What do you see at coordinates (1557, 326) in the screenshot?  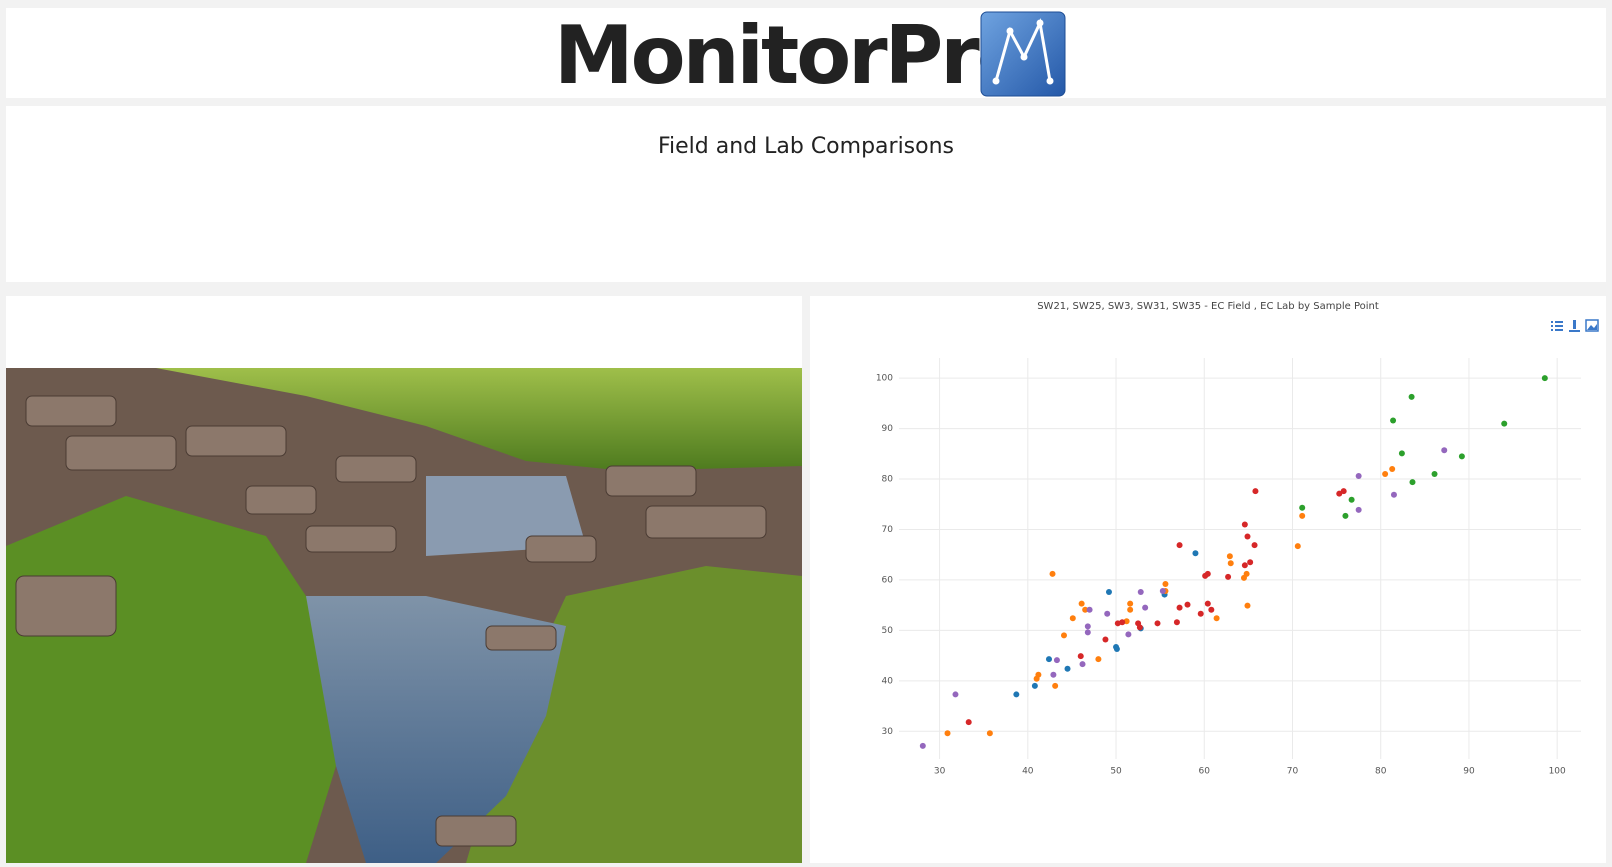 I see `legend-toggle` at bounding box center [1557, 326].